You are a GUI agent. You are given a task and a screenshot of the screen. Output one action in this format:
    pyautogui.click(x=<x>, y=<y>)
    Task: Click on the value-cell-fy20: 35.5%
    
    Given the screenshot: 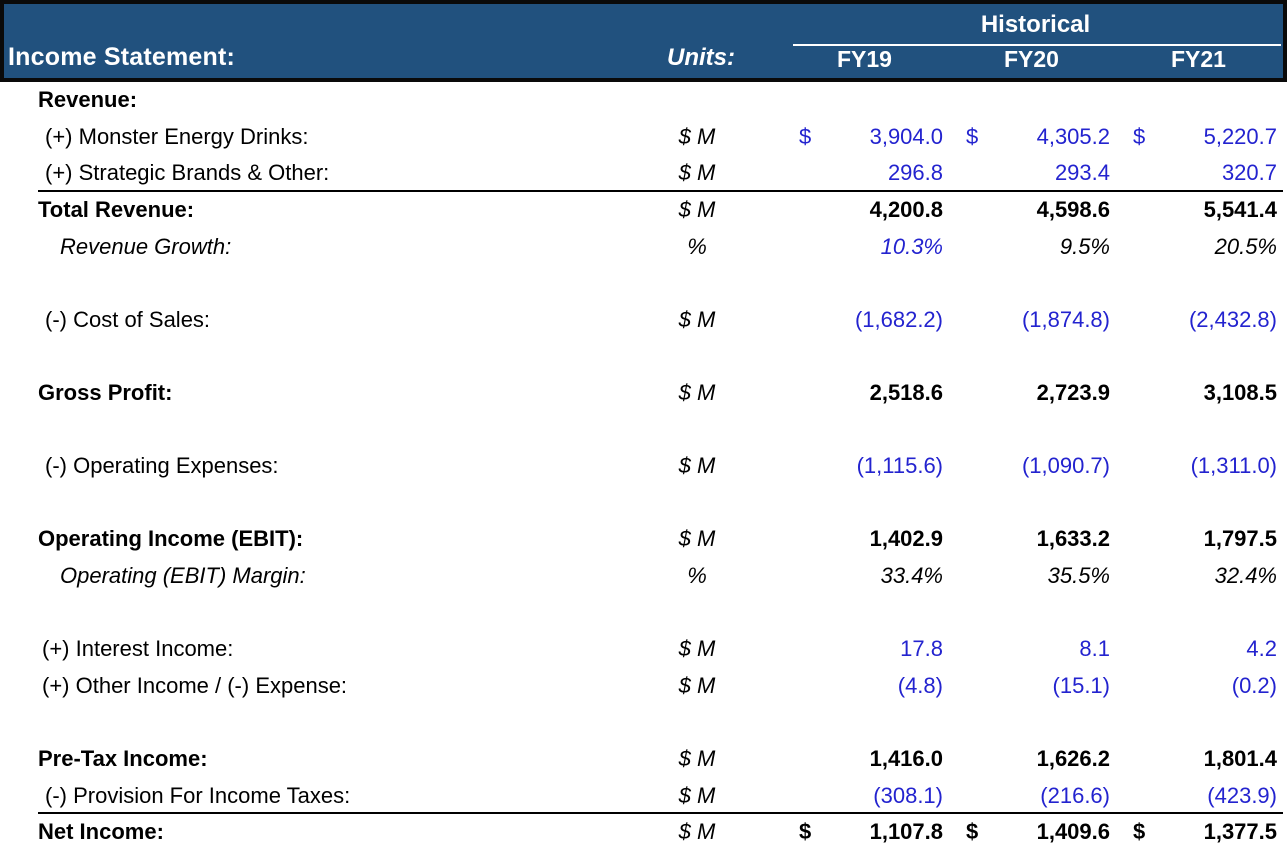 What is the action you would take?
    pyautogui.click(x=1031, y=576)
    